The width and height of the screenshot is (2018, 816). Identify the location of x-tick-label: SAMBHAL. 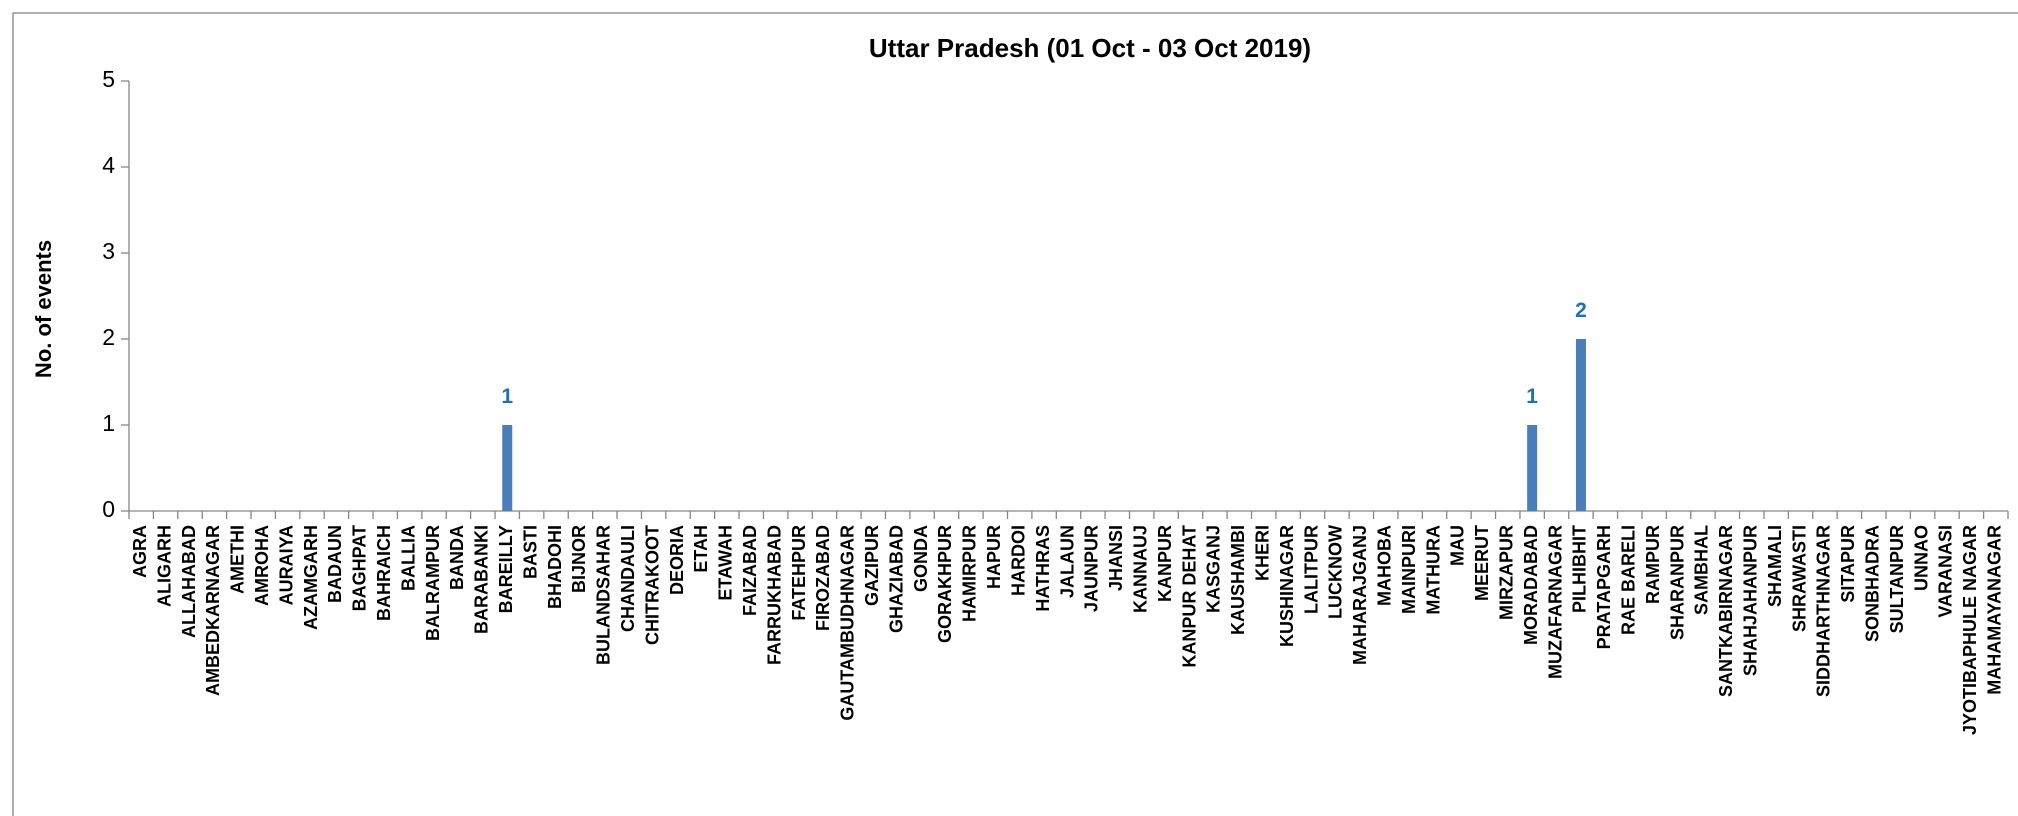
(1702, 570).